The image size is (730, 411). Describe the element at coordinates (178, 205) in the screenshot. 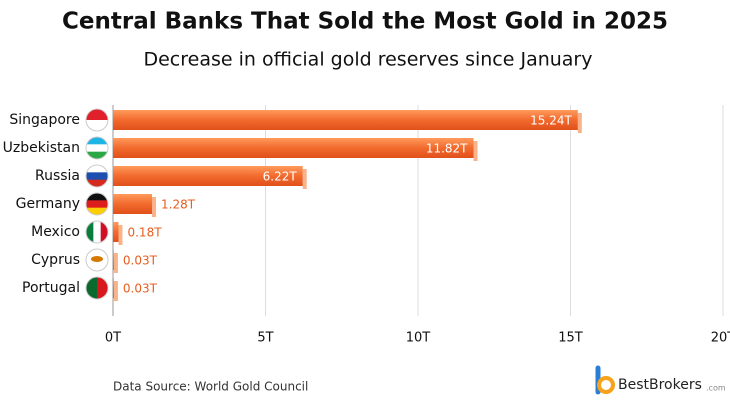

I see `value-label: 1.28T` at that location.